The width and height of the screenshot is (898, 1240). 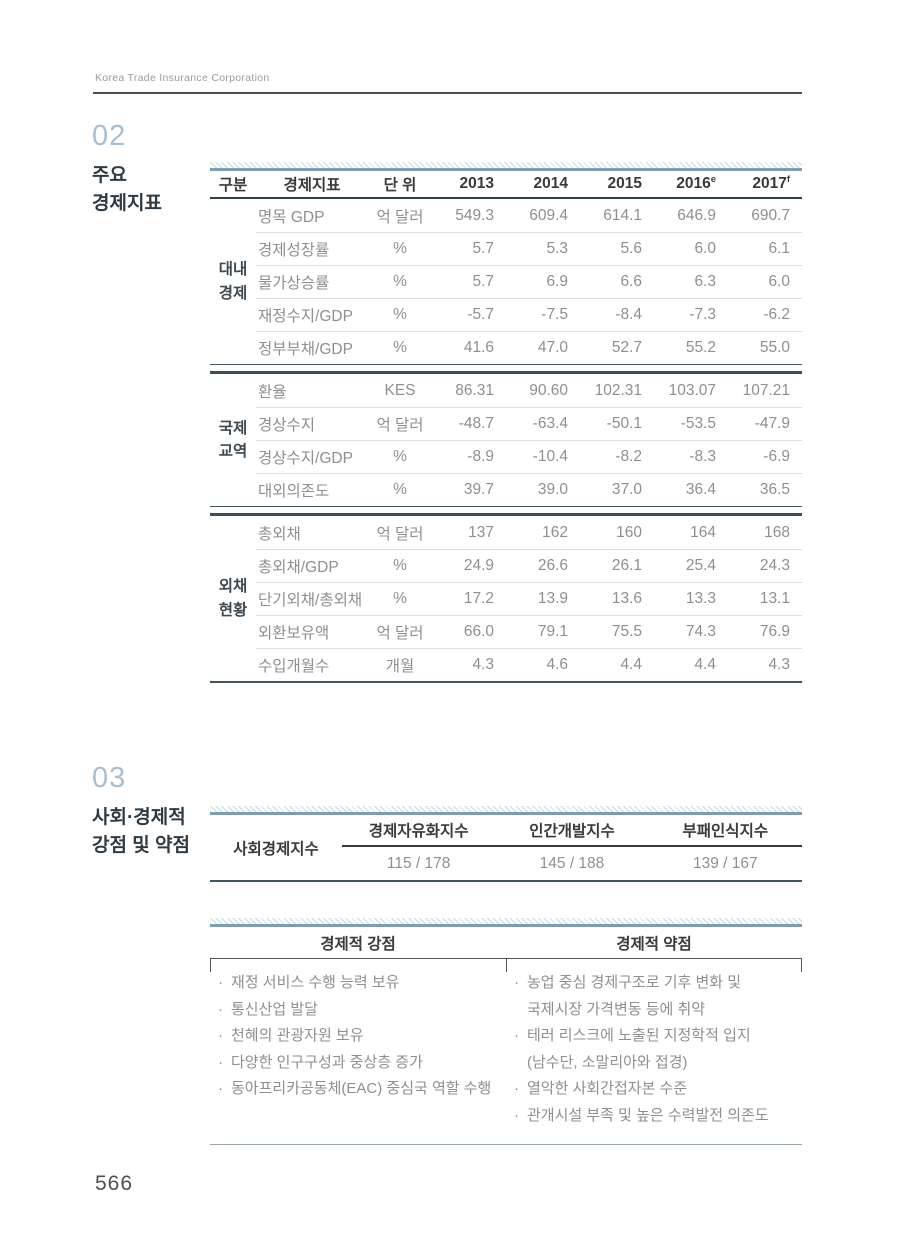 What do you see at coordinates (705, 248) in the screenshot?
I see `cell-value: 6.0` at bounding box center [705, 248].